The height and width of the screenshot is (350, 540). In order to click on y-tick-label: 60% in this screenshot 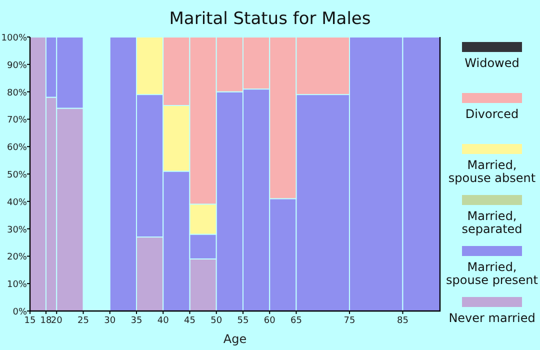, I will do `click(17, 148)`.